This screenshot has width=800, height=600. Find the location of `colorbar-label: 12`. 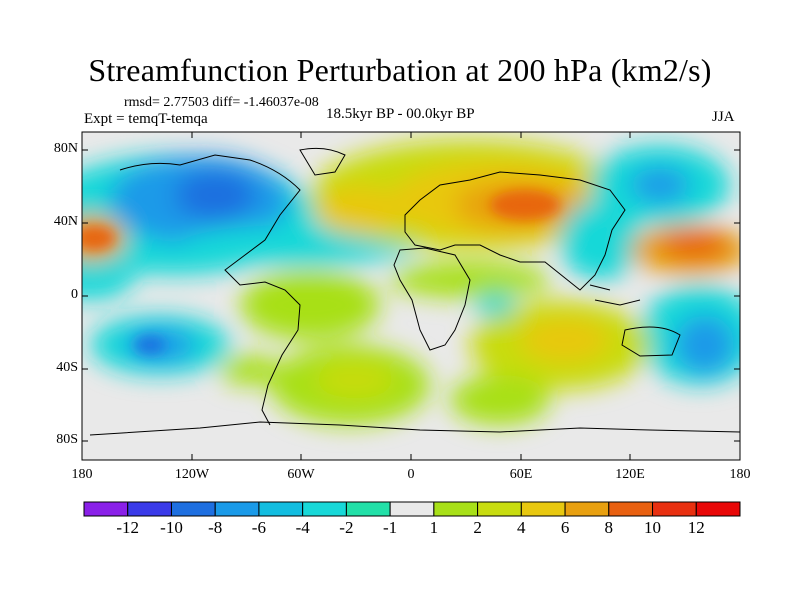

colorbar-label: 12 is located at coordinates (696, 527).